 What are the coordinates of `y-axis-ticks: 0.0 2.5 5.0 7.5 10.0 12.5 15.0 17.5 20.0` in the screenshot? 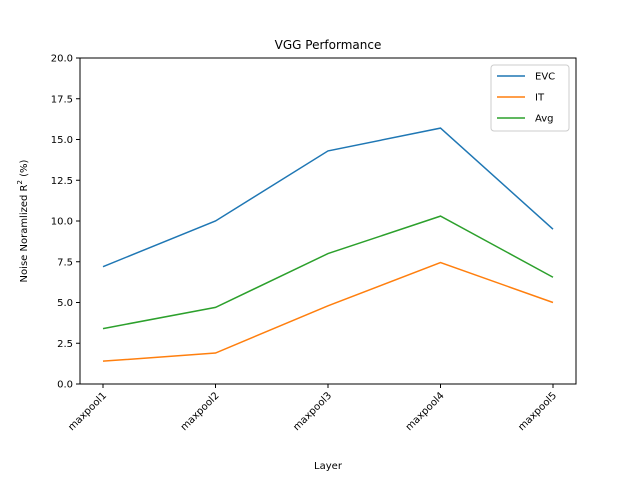 It's located at (65, 222).